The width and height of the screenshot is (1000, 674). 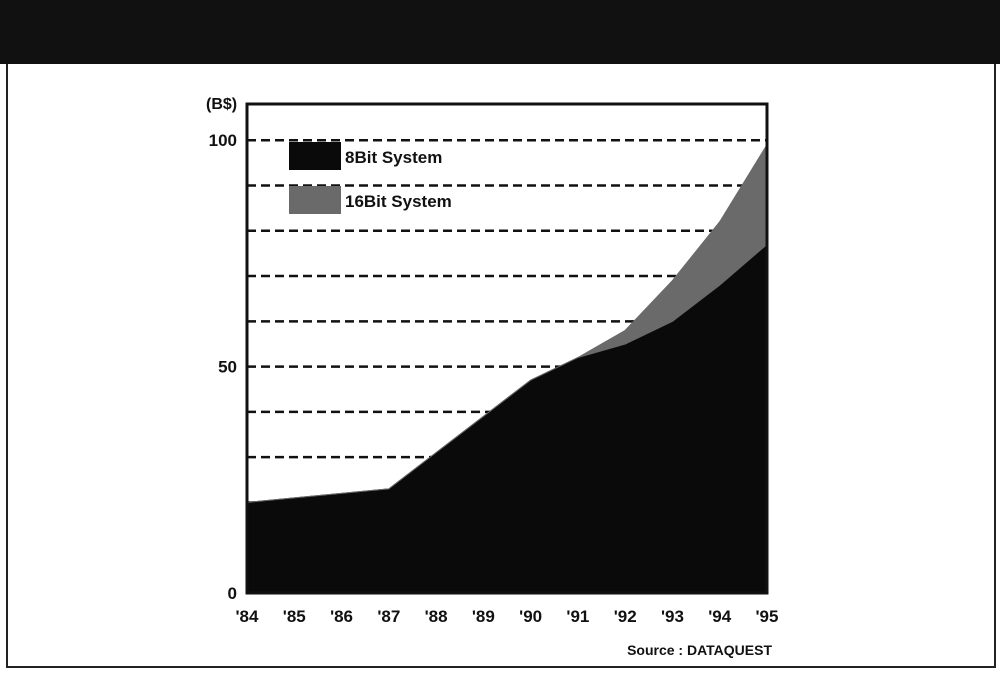 I want to click on x-tick-label: '94, so click(x=719, y=616).